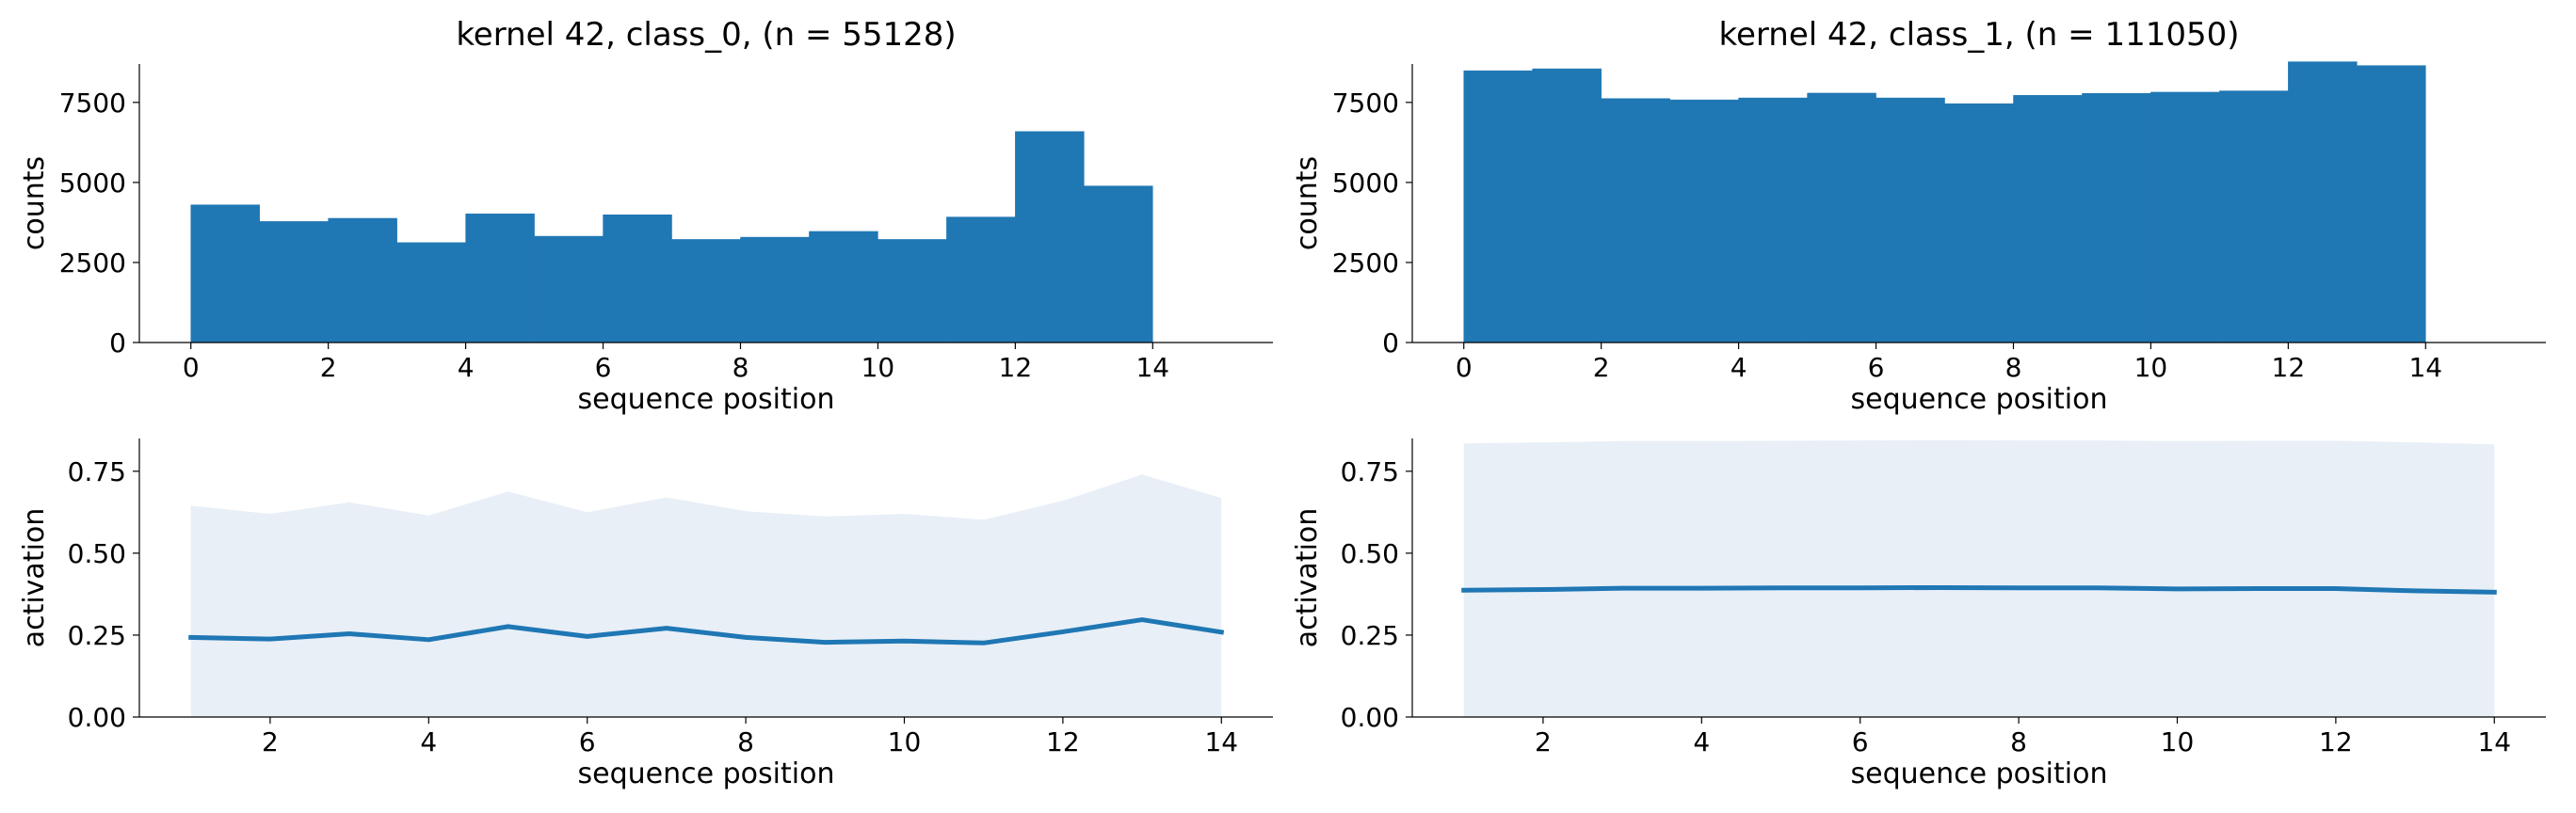 The height and width of the screenshot is (813, 2576). What do you see at coordinates (706, 35) in the screenshot?
I see `chart-title: kernel 42, class_0, (n = 55128)` at bounding box center [706, 35].